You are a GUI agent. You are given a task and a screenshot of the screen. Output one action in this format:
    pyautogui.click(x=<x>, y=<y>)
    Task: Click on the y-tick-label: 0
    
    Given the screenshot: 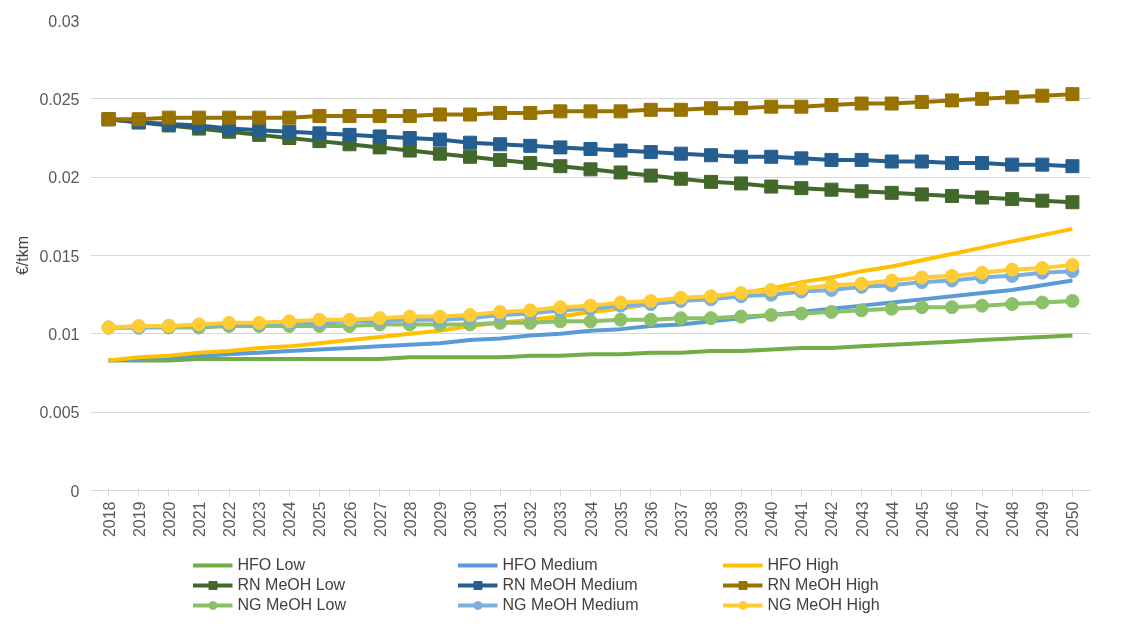 What is the action you would take?
    pyautogui.click(x=75, y=491)
    